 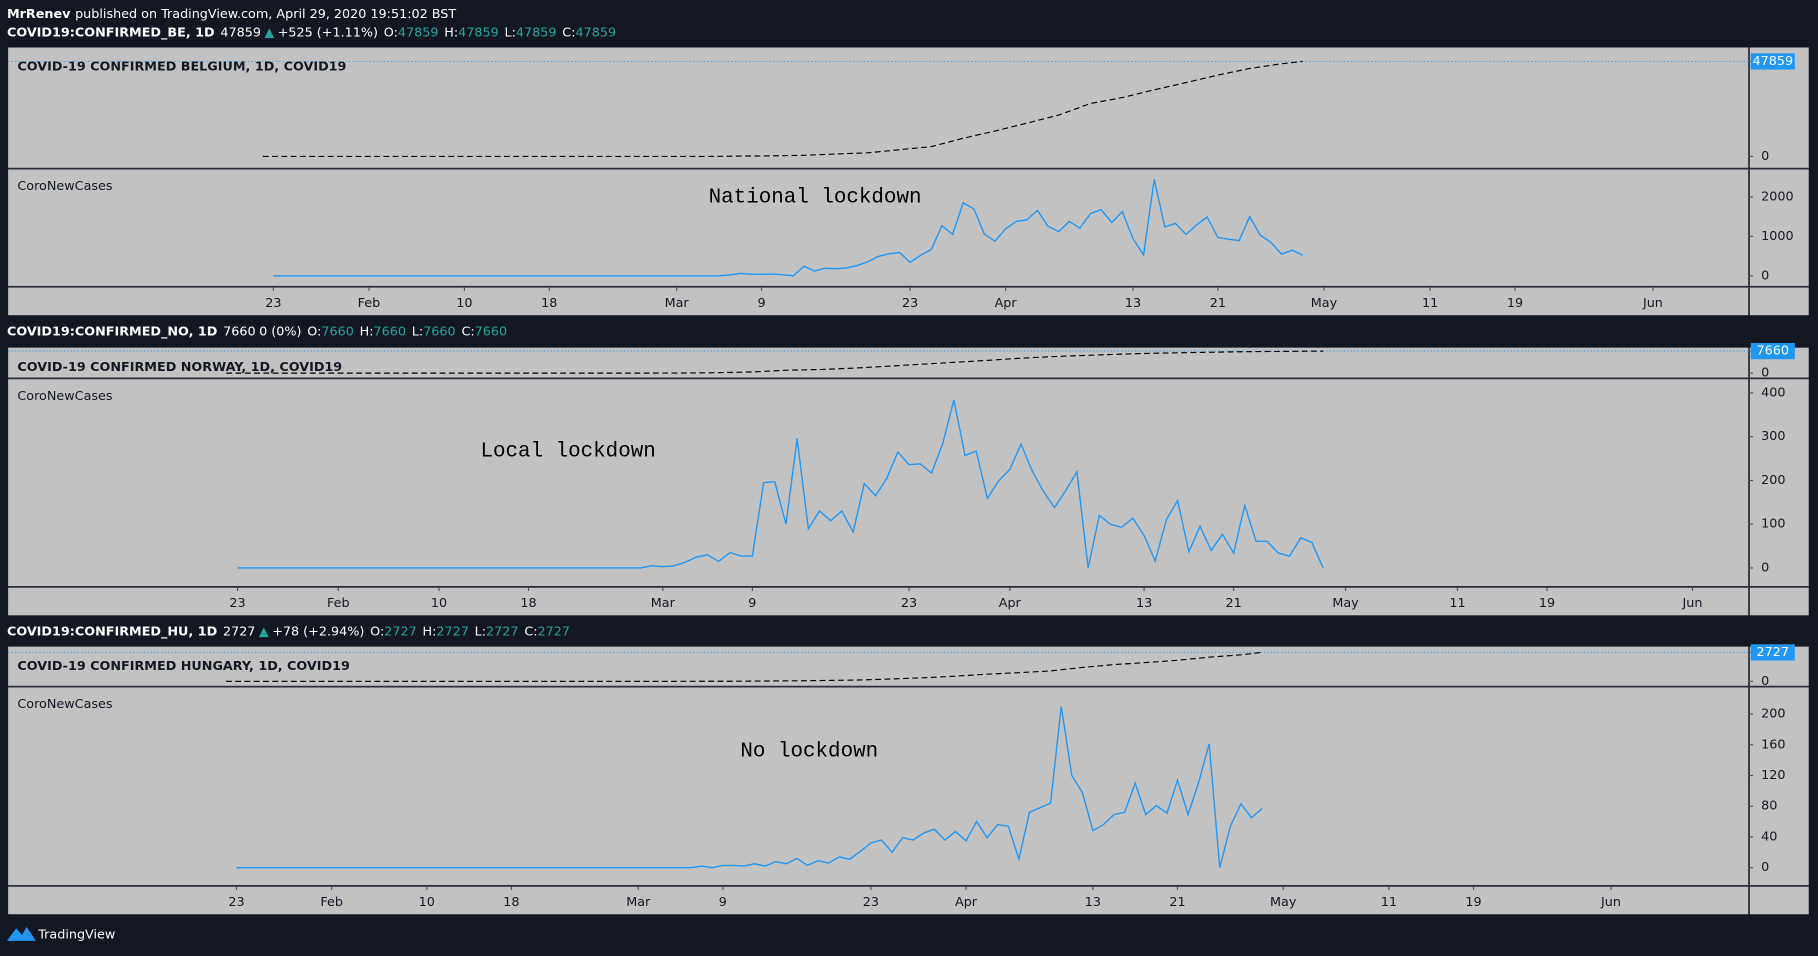 I want to click on y-tick-label: 40, so click(x=1769, y=836).